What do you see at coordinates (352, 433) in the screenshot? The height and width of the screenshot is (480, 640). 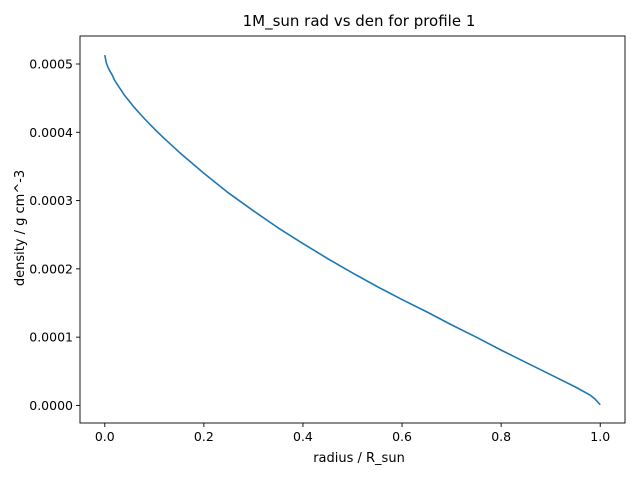 I see `x-axis-ticks: 0.0 0.2 0.4 0.6 0.8 1.0` at bounding box center [352, 433].